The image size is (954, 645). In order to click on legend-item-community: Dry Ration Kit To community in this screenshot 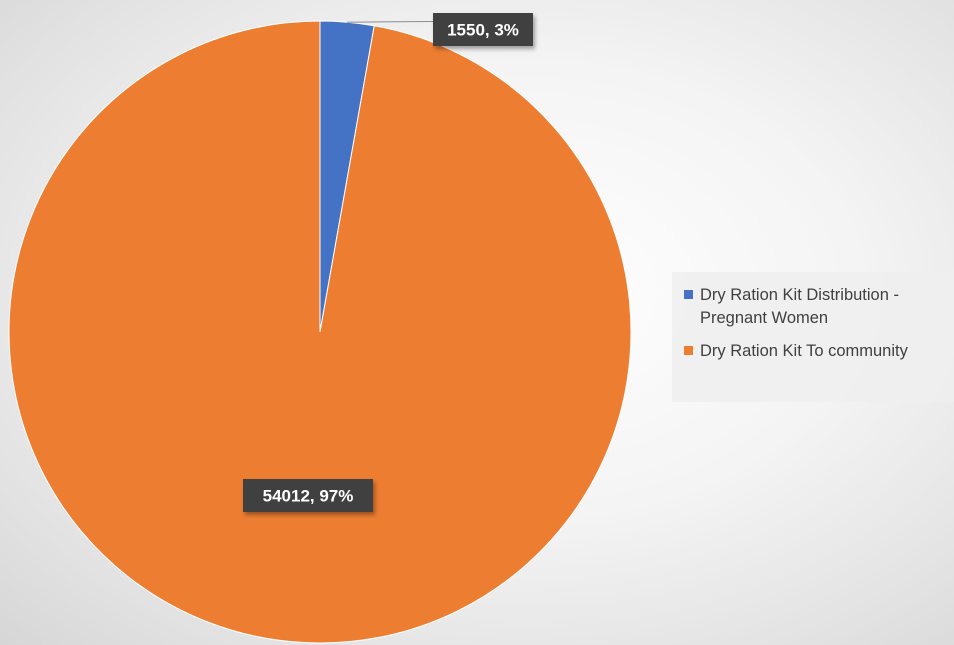, I will do `click(816, 351)`.